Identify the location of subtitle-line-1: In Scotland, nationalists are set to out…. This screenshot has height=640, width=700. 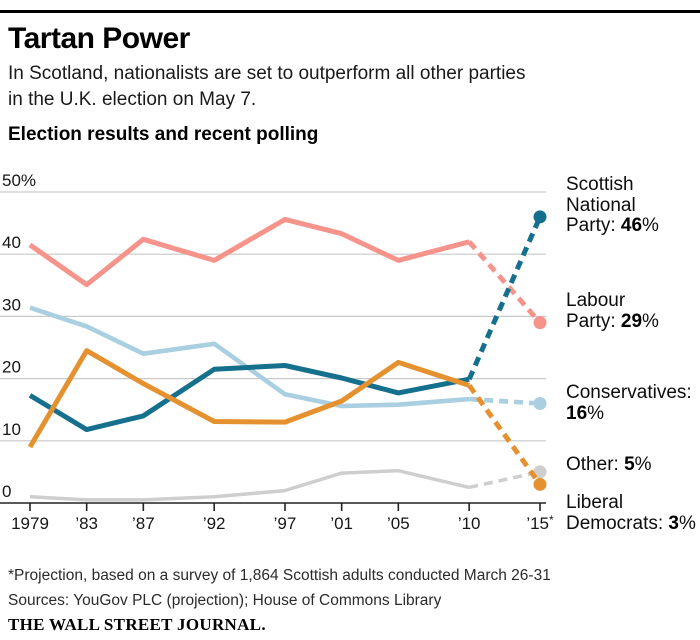
(267, 73).